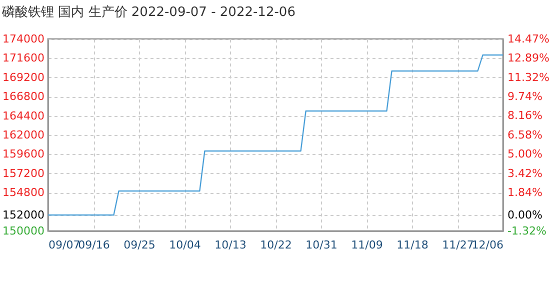 The height and width of the screenshot is (300, 560). I want to click on x-tick-label: 11/27, so click(458, 245).